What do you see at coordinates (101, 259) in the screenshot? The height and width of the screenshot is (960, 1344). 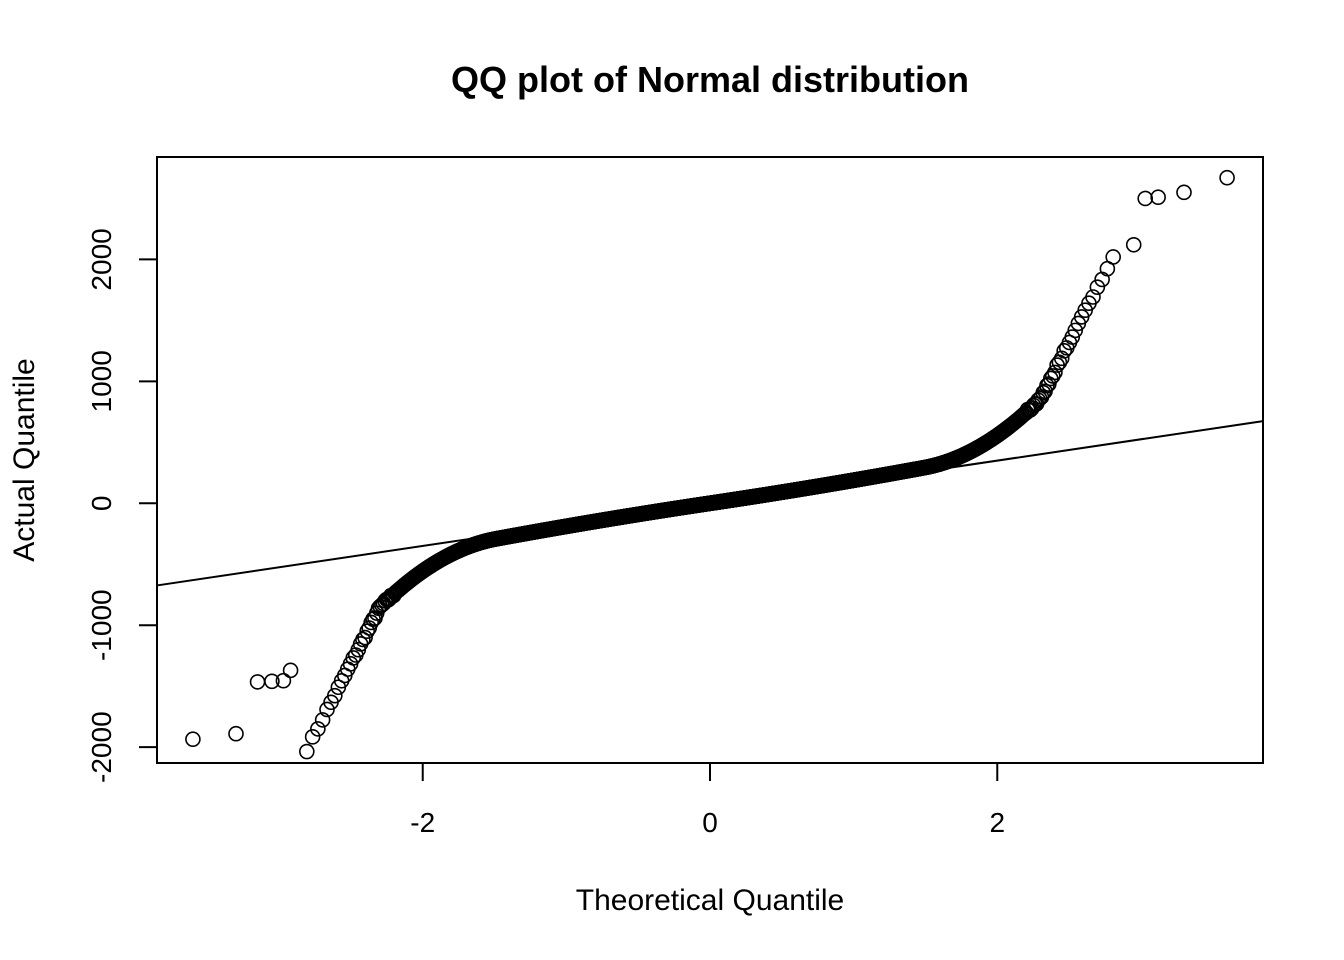 I see `y-tick-label: 2000` at bounding box center [101, 259].